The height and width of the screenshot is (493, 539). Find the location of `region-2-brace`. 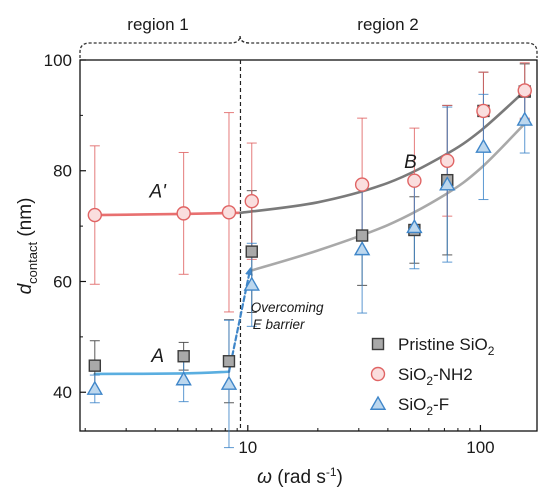

region-2-brace is located at coordinates (388, 46).